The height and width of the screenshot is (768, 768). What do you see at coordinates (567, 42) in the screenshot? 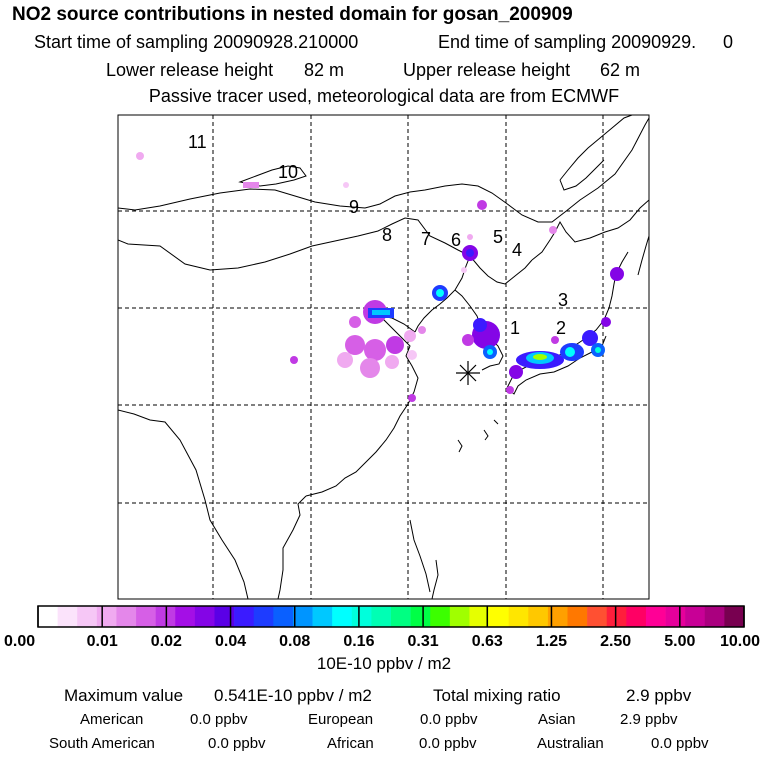
I see `end-time-label: End time of sampling 20090929.` at bounding box center [567, 42].